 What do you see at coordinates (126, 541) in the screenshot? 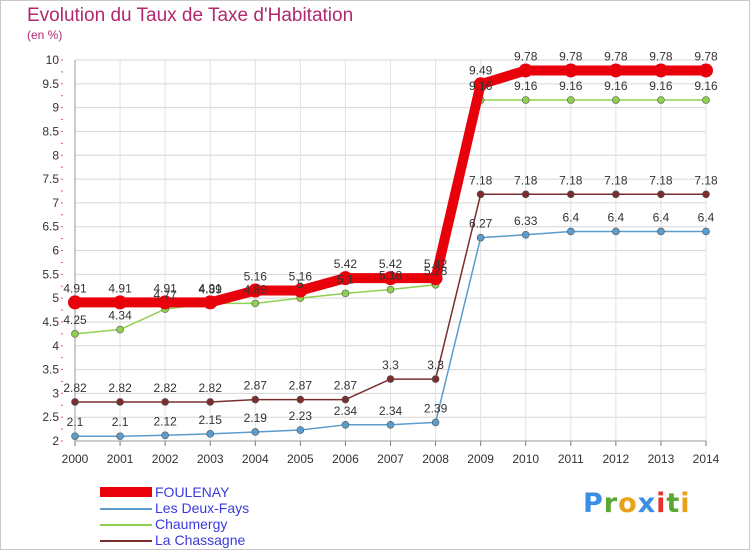
I see `legend-swatch-la-chassagne` at bounding box center [126, 541].